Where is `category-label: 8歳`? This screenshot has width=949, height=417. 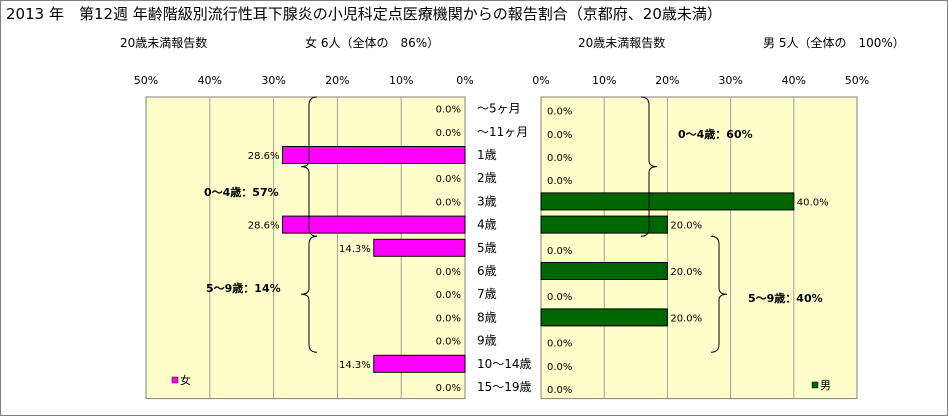 category-label: 8歳 is located at coordinates (487, 317).